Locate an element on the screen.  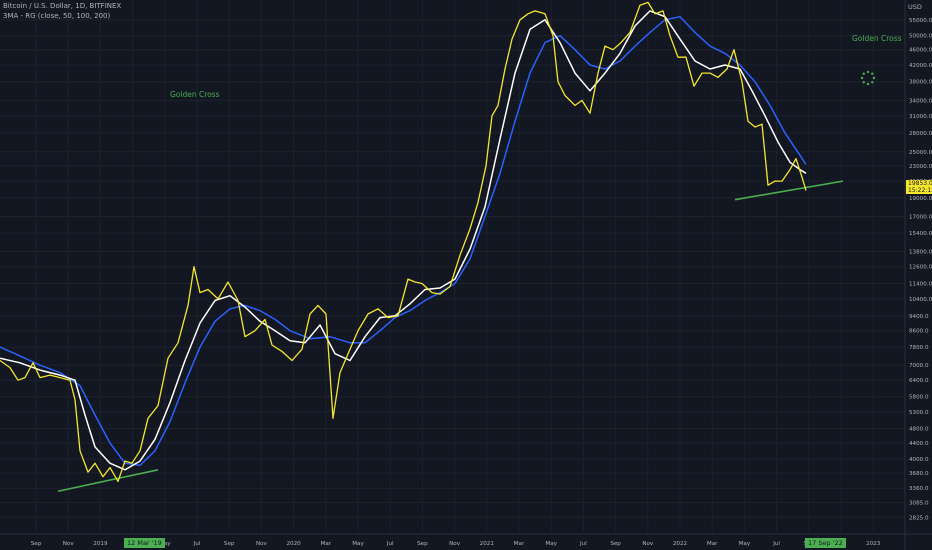
last-price-tag: 19853.0 is located at coordinates (919, 183).